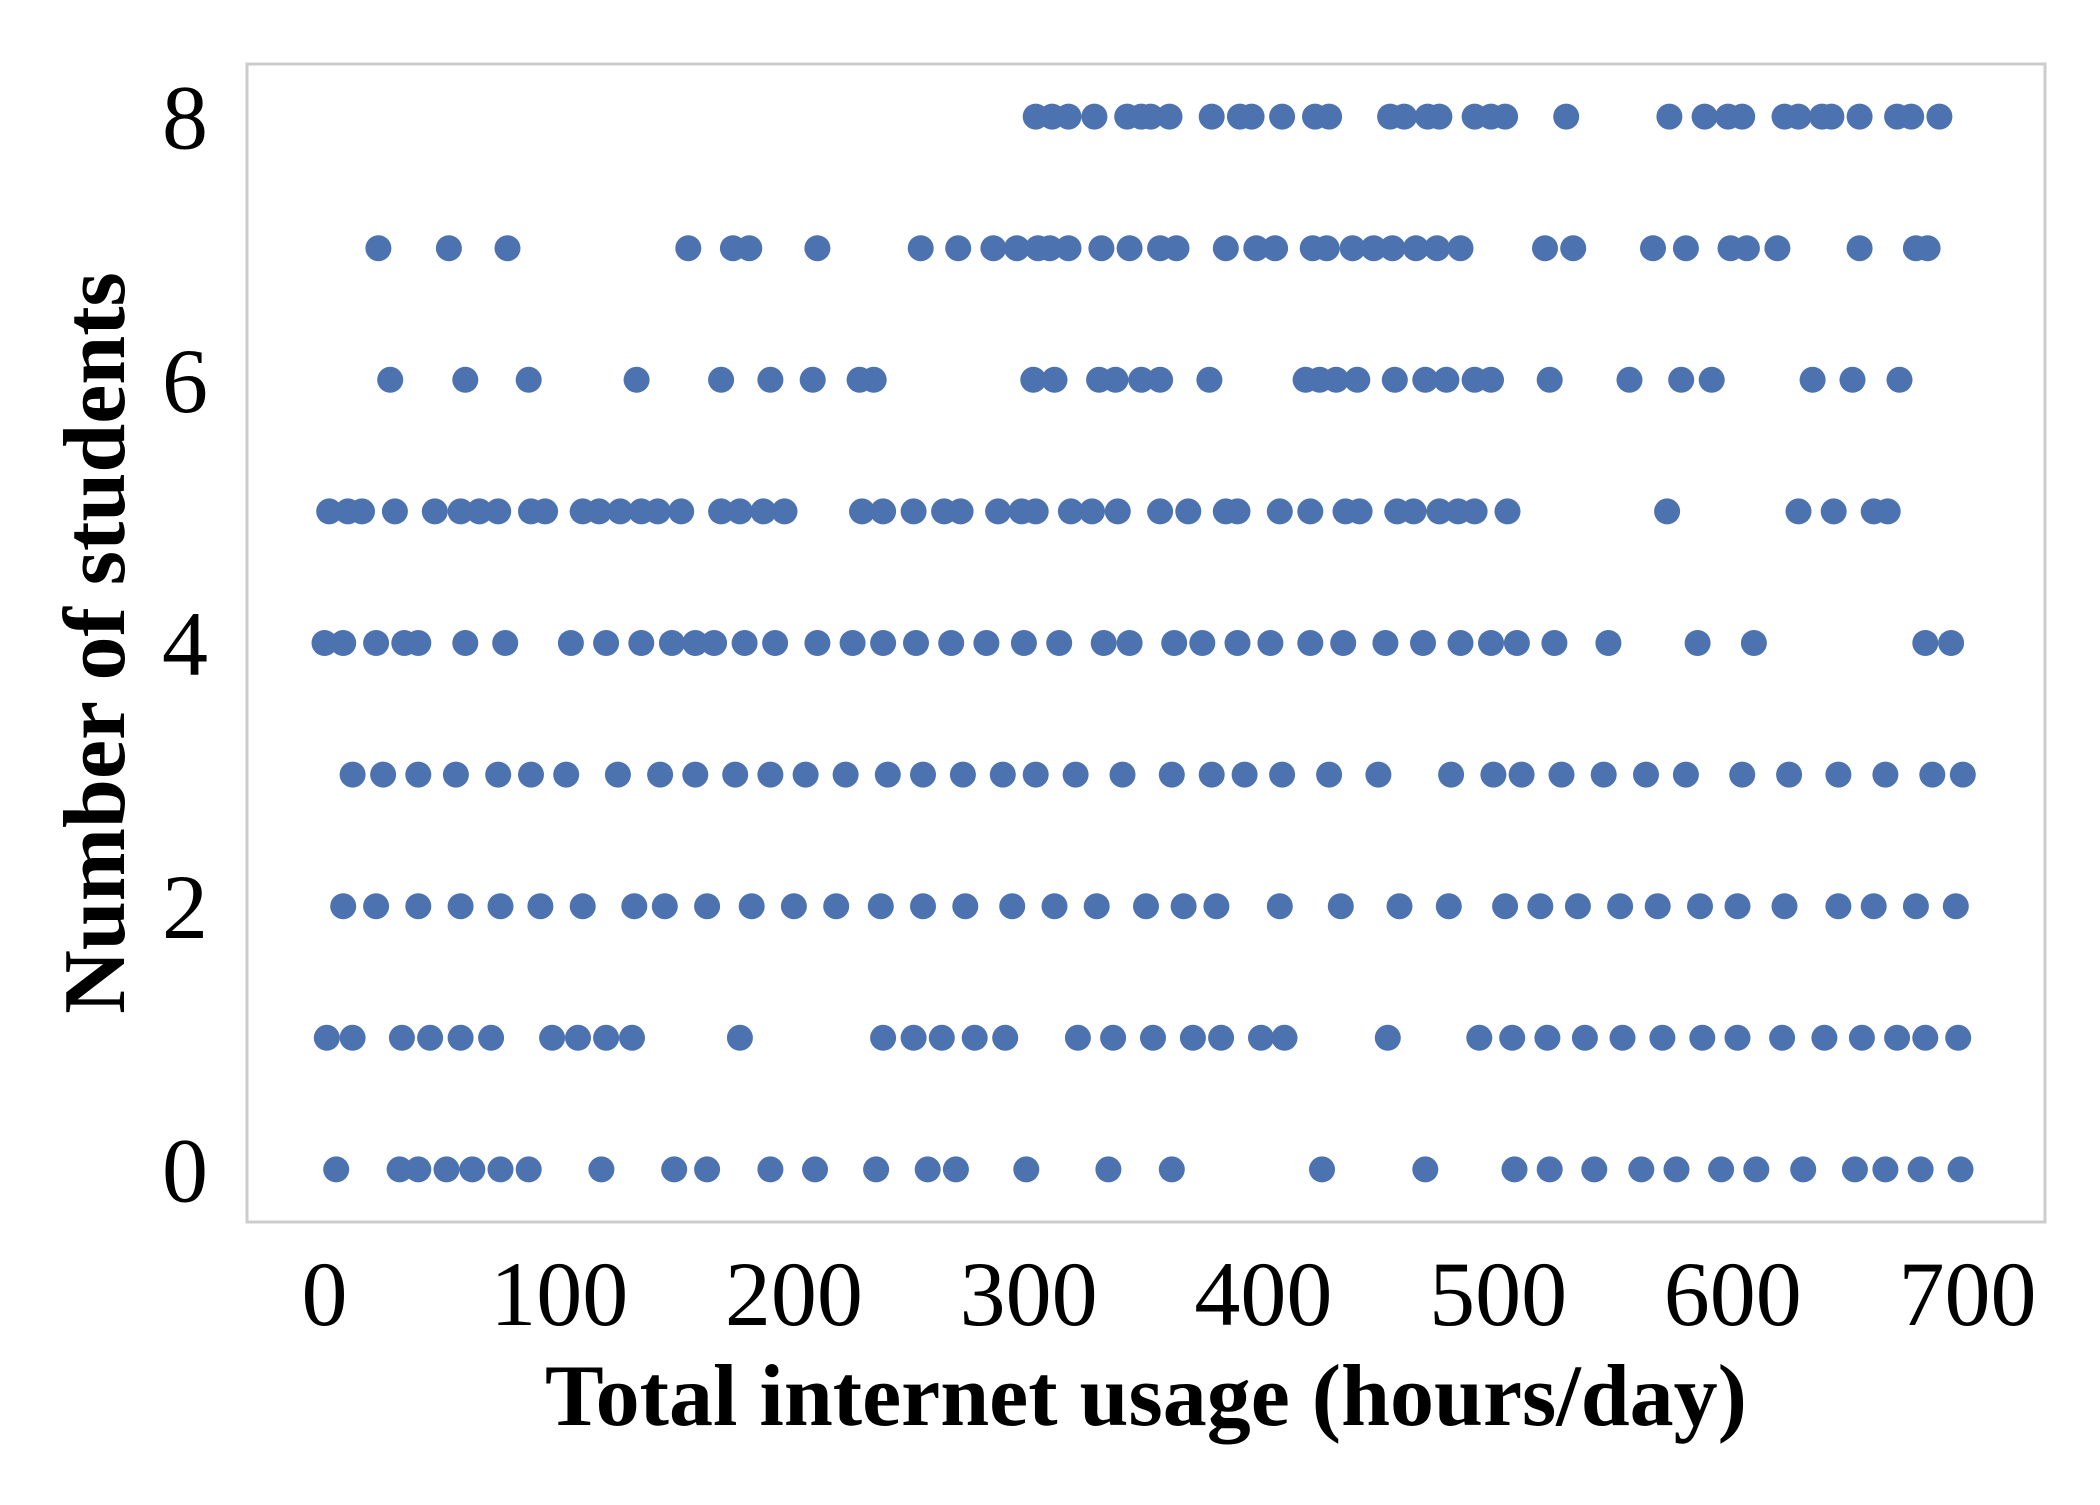 The height and width of the screenshot is (1505, 2100). Describe the element at coordinates (325, 1294) in the screenshot. I see `x-tick-label: 0` at that location.